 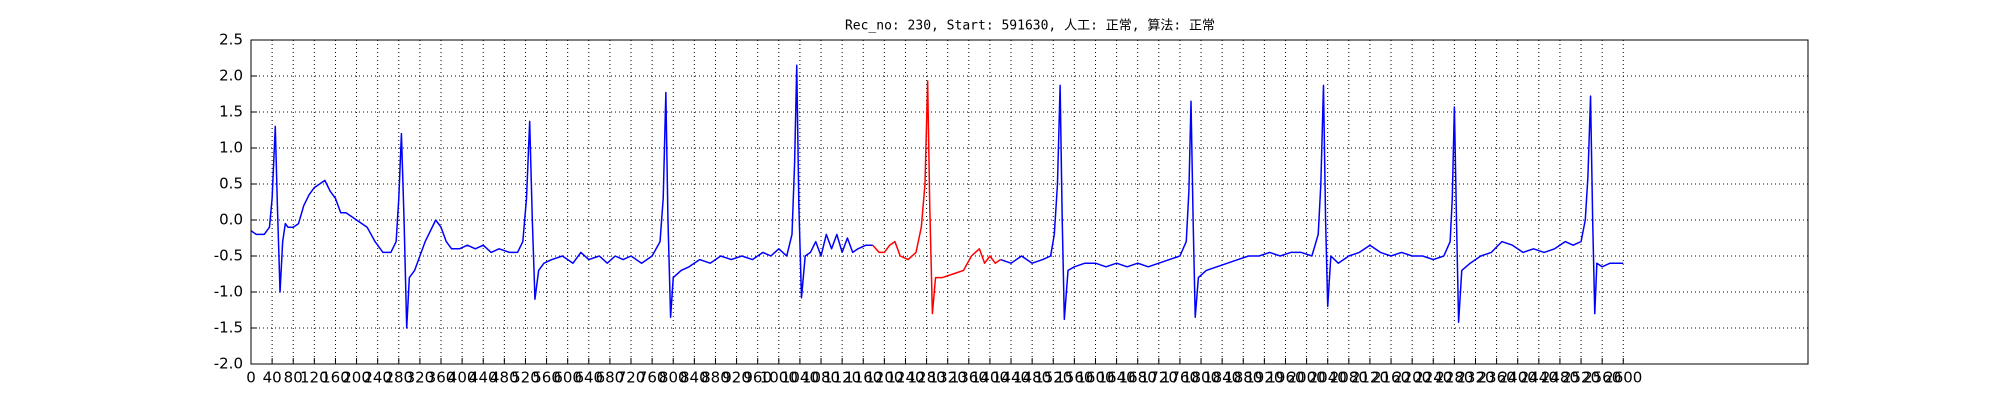 What do you see at coordinates (1349, 378) in the screenshot?
I see `x-tick-label: 2080` at bounding box center [1349, 378].